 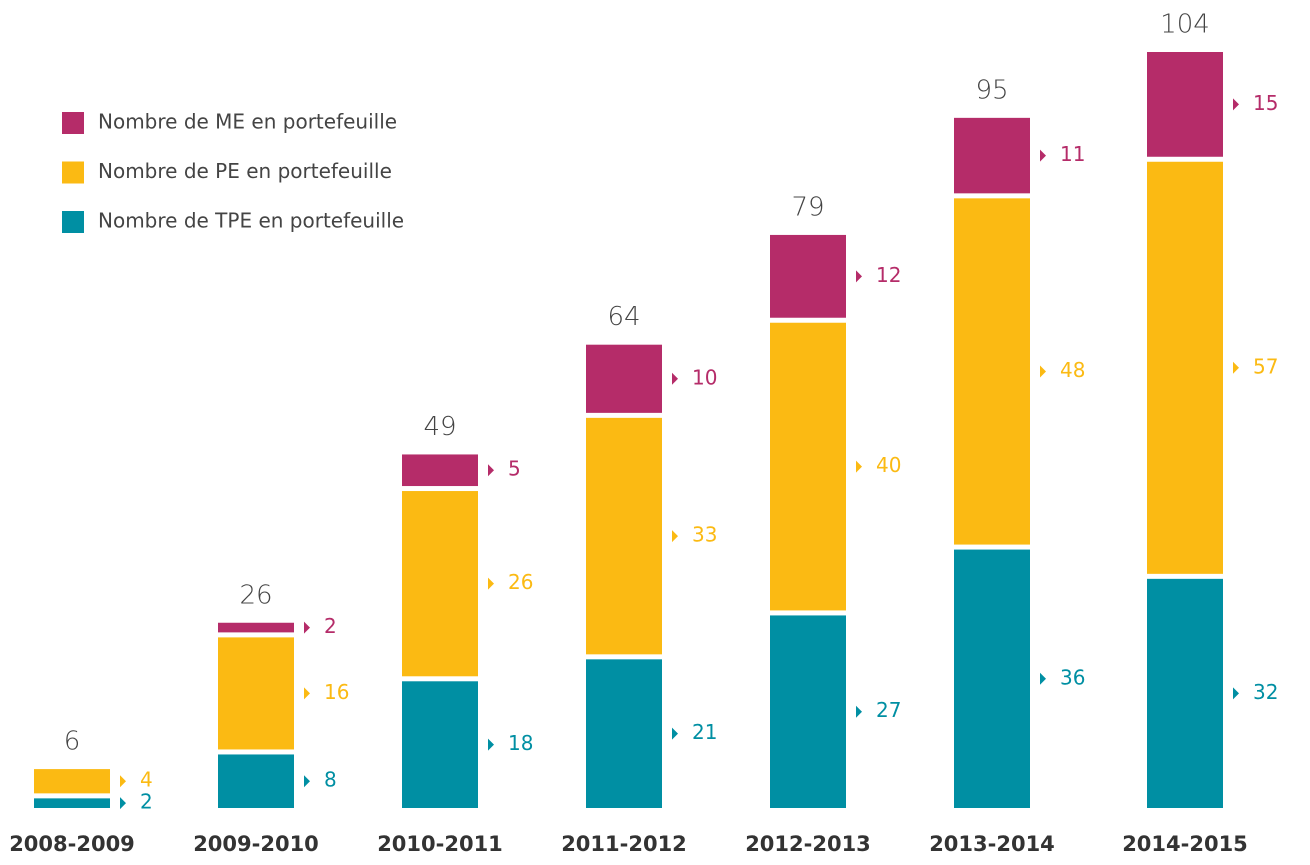 What do you see at coordinates (520, 582) in the screenshot?
I see `value-label: 26` at bounding box center [520, 582].